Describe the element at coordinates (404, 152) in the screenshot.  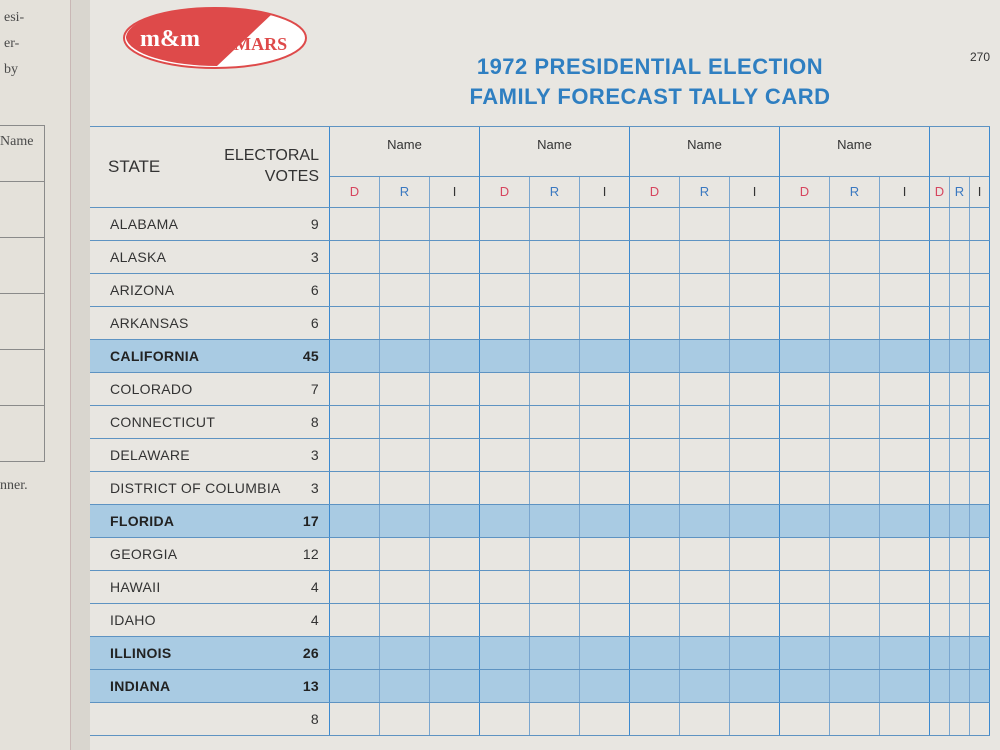
I see `name-field: Name` at that location.